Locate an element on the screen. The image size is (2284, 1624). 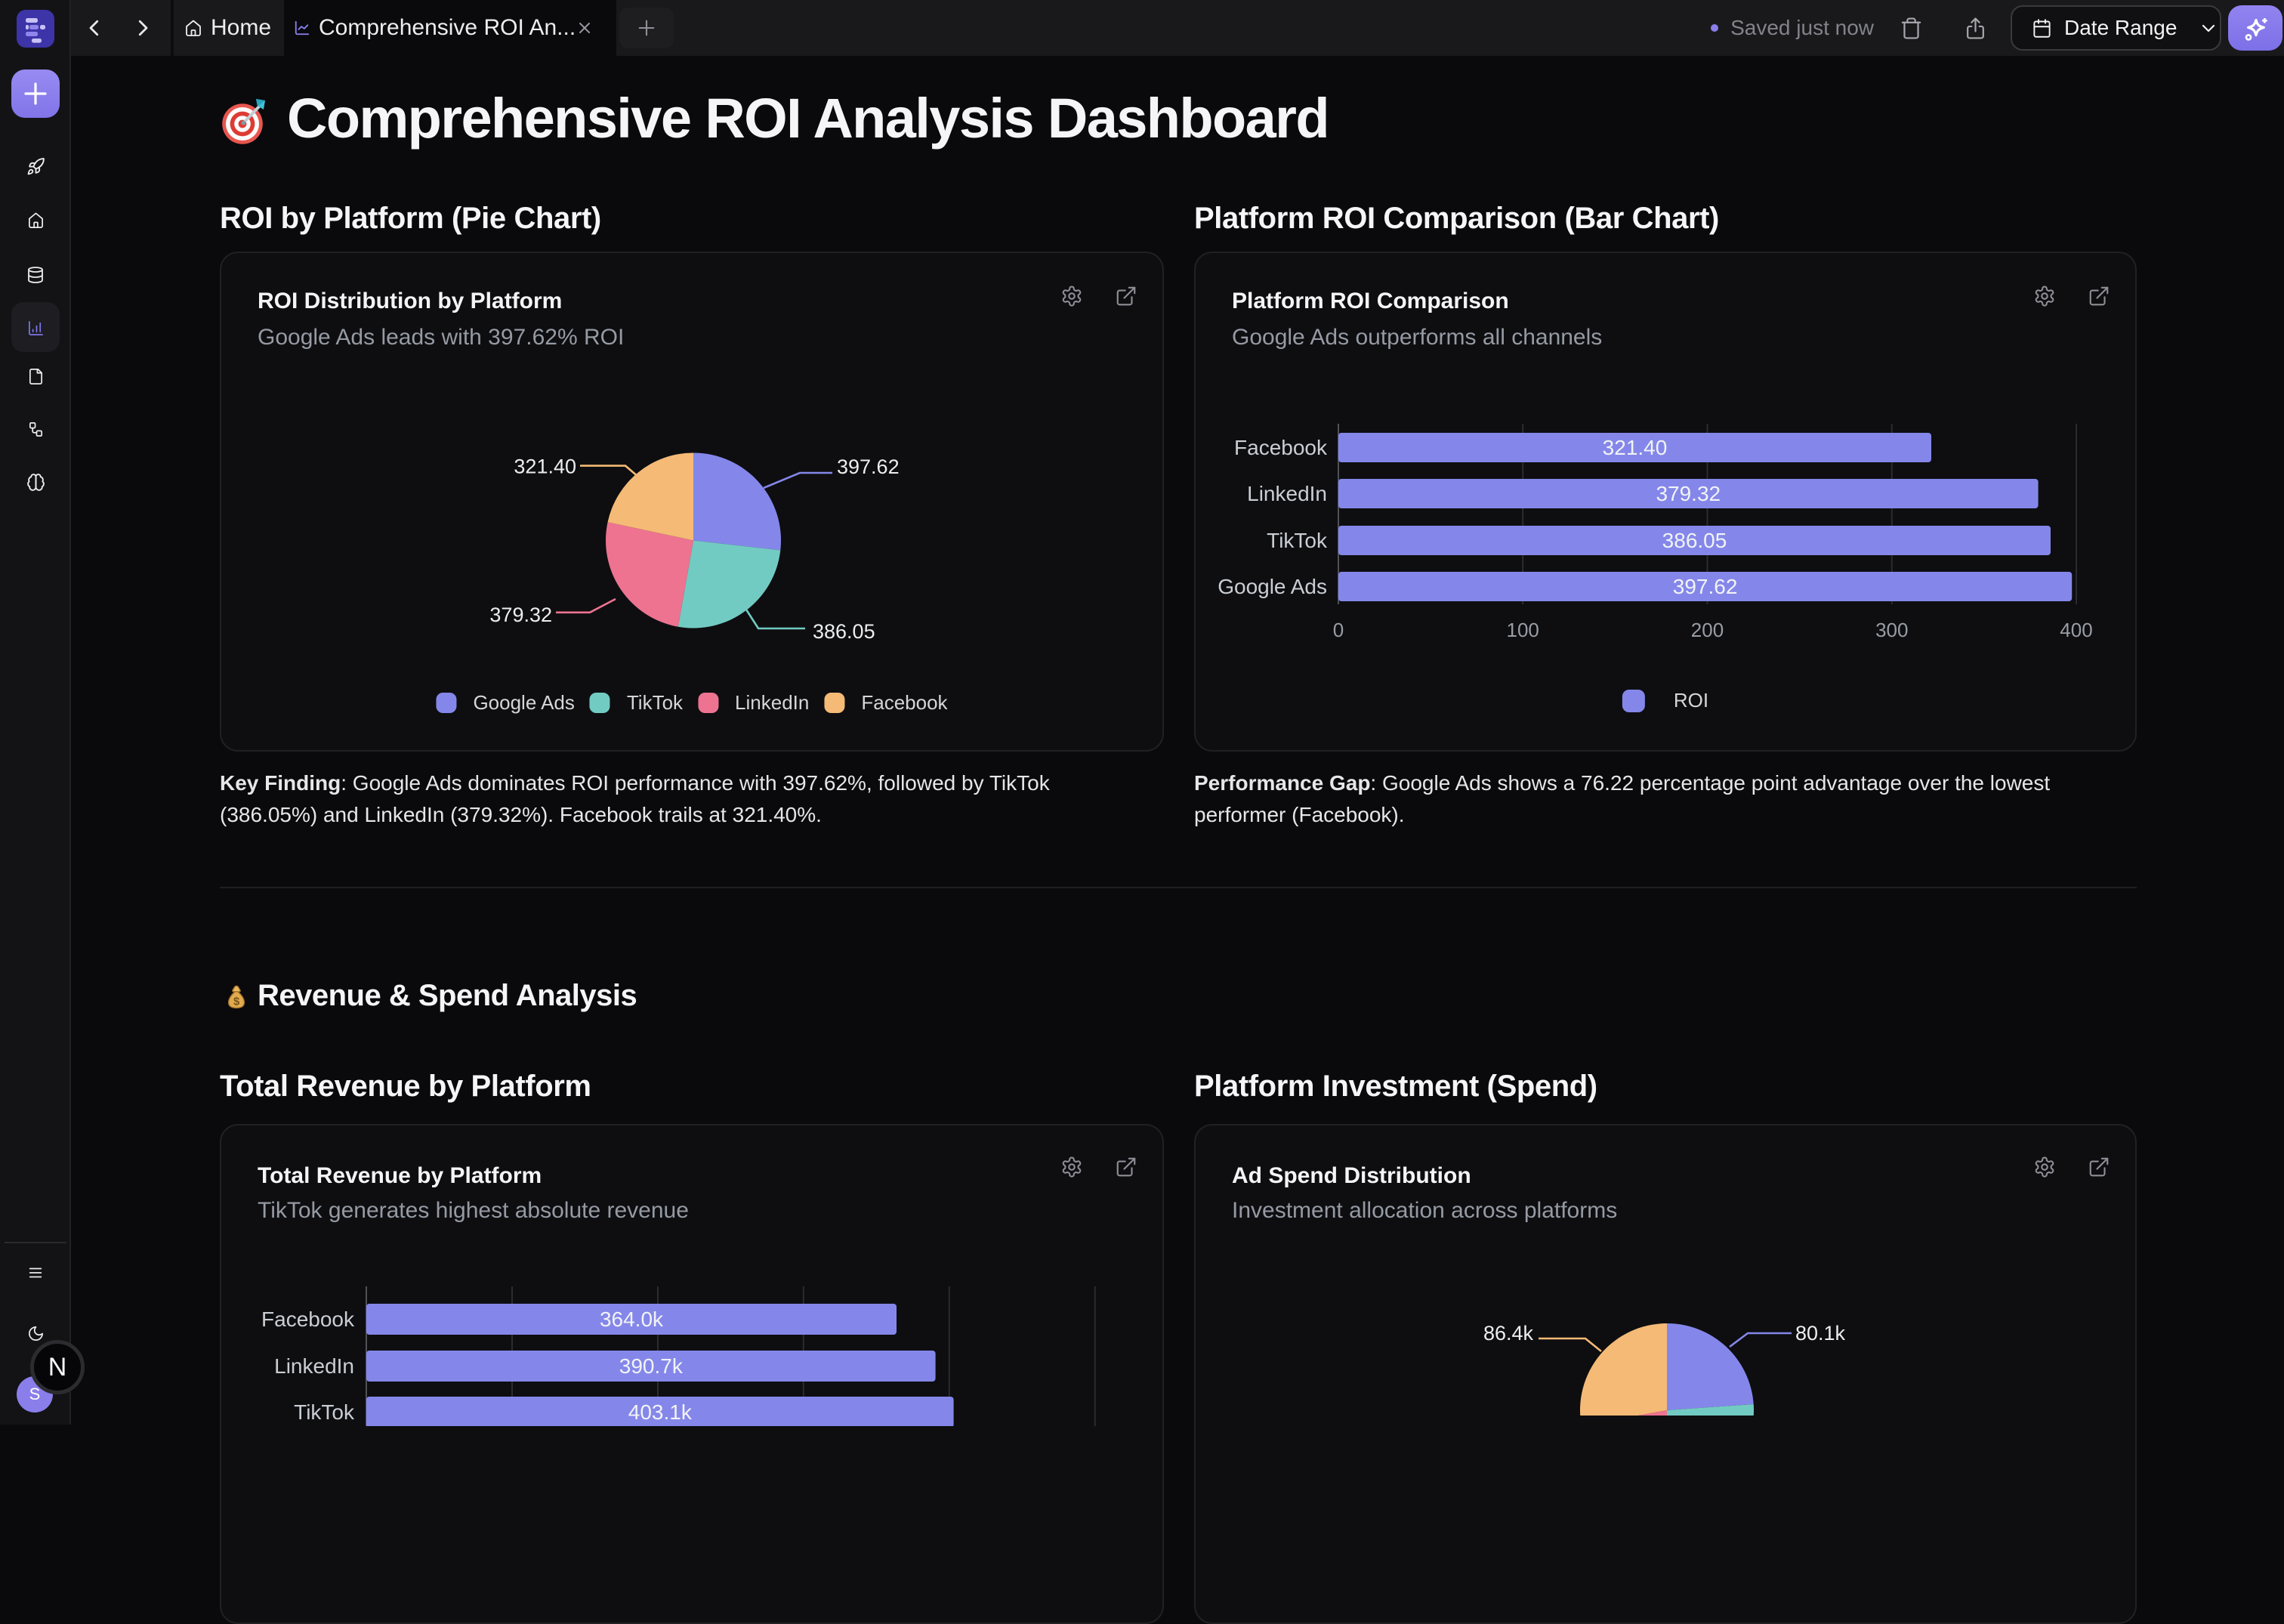
svg-text: 403.1k is located at coordinates (661, 1412).